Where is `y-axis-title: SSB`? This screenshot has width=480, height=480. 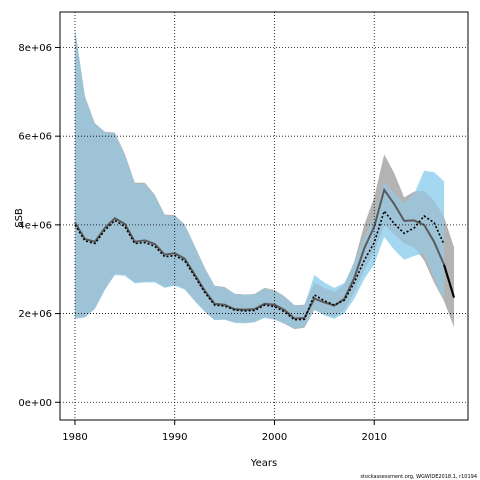
y-axis-title: SSB is located at coordinates (19, 218).